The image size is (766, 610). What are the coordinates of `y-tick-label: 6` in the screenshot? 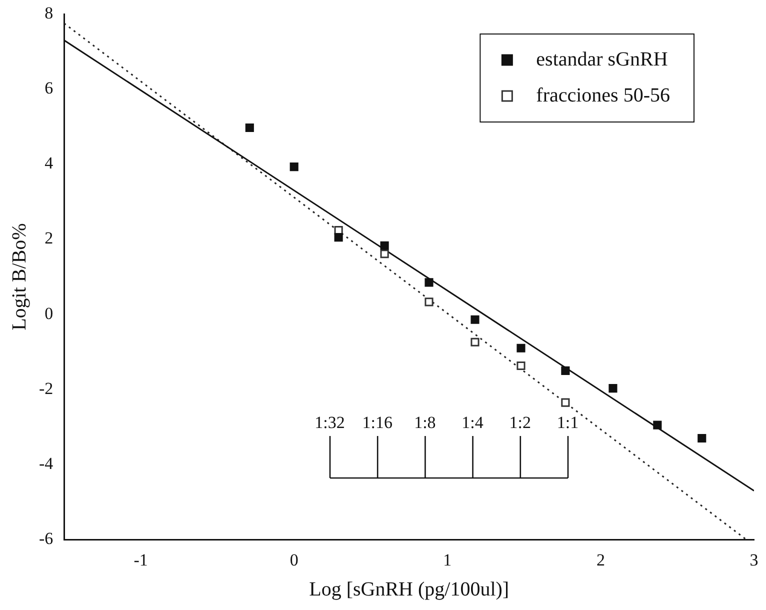 It's located at (49, 88).